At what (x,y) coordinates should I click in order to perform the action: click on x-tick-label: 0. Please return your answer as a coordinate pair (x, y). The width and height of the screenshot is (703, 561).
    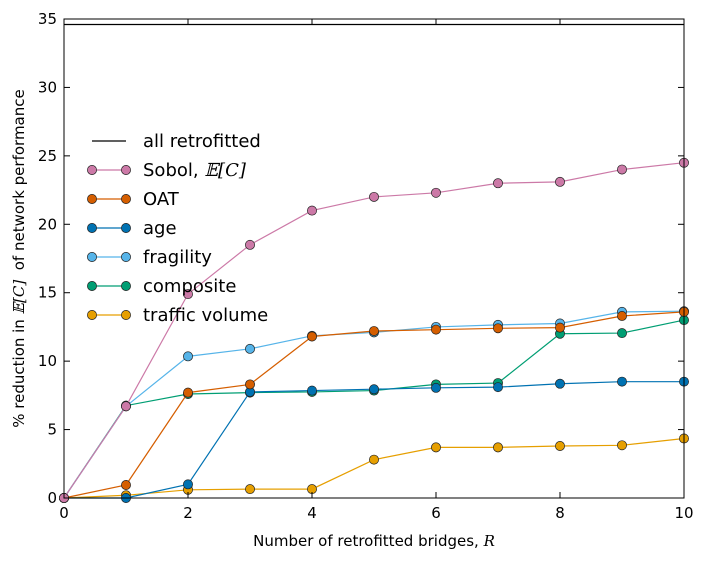
    Looking at the image, I should click on (64, 513).